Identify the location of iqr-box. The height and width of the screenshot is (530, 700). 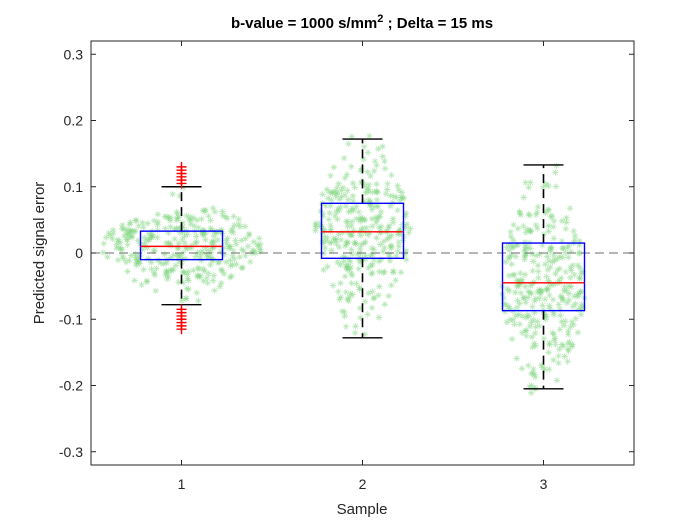
(181, 245).